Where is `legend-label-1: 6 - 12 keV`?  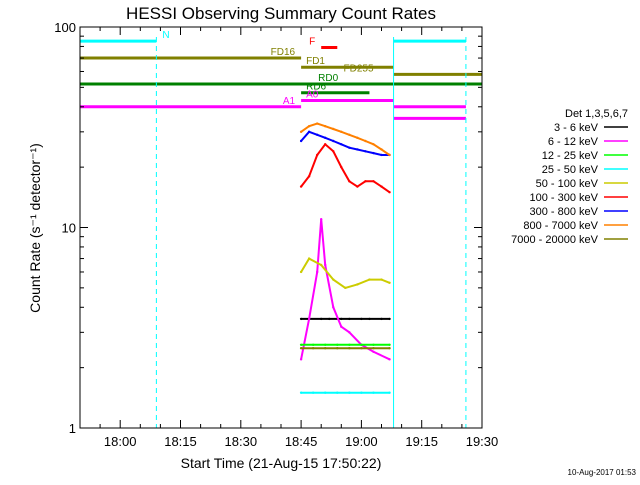
legend-label-1: 6 - 12 keV is located at coordinates (573, 142).